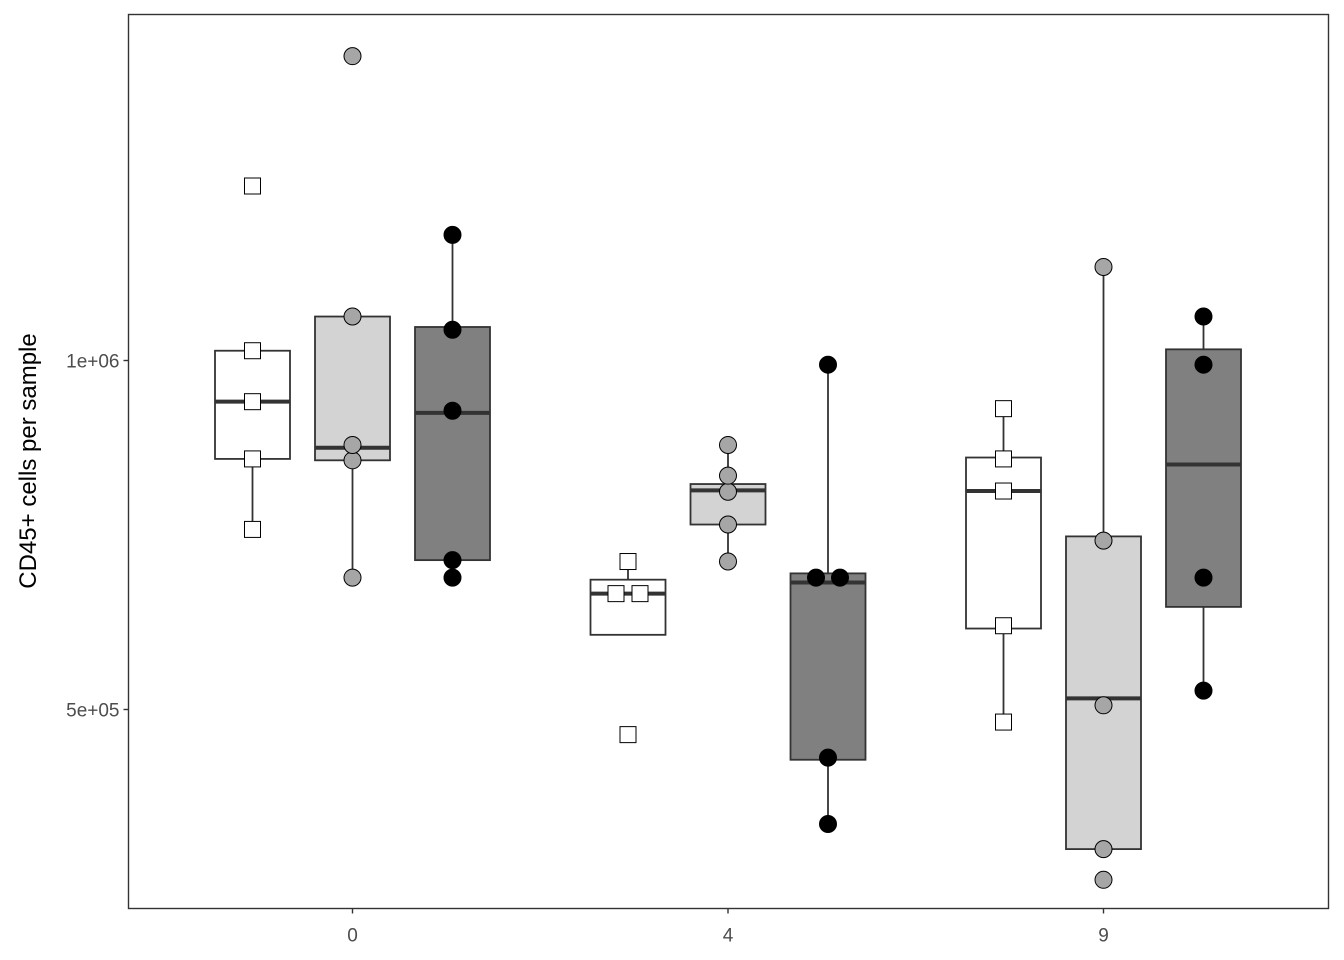 The image size is (1344, 960). Describe the element at coordinates (1103, 936) in the screenshot. I see `x-tick-label: 9` at that location.